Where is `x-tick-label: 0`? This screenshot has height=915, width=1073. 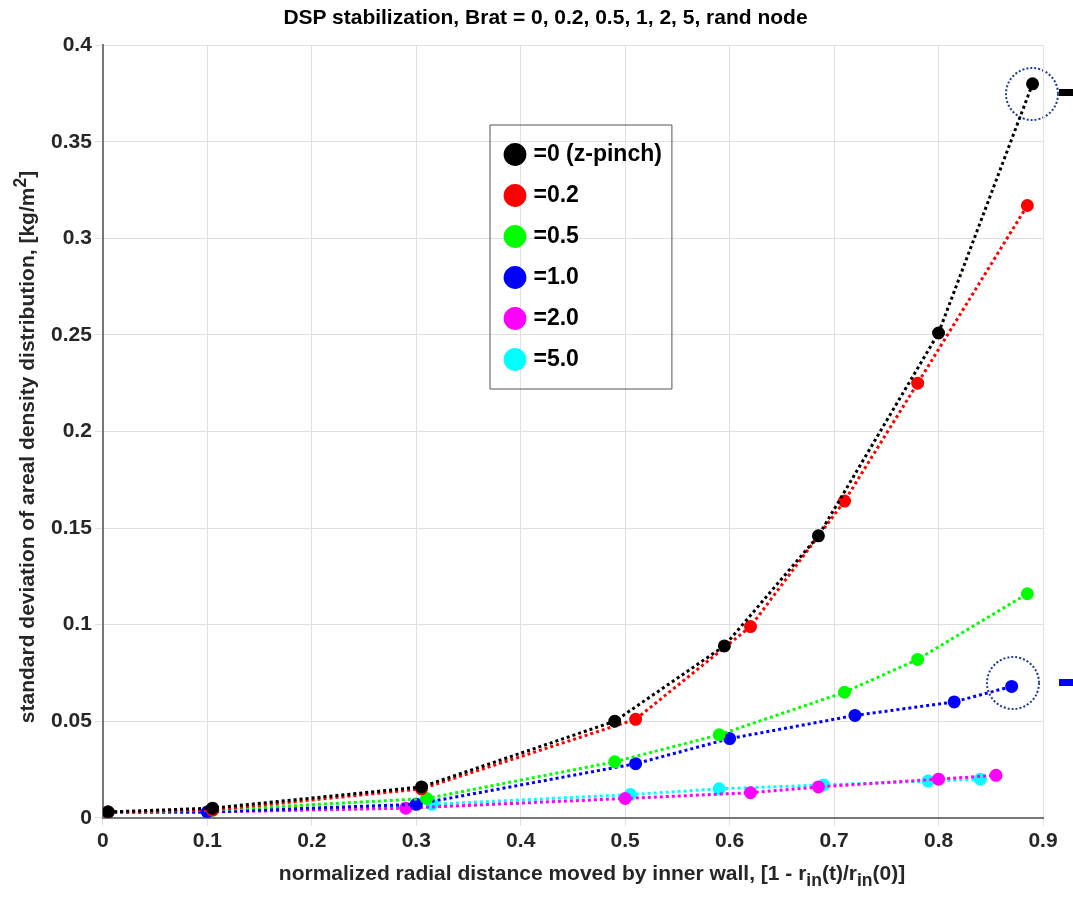
x-tick-label: 0 is located at coordinates (103, 840).